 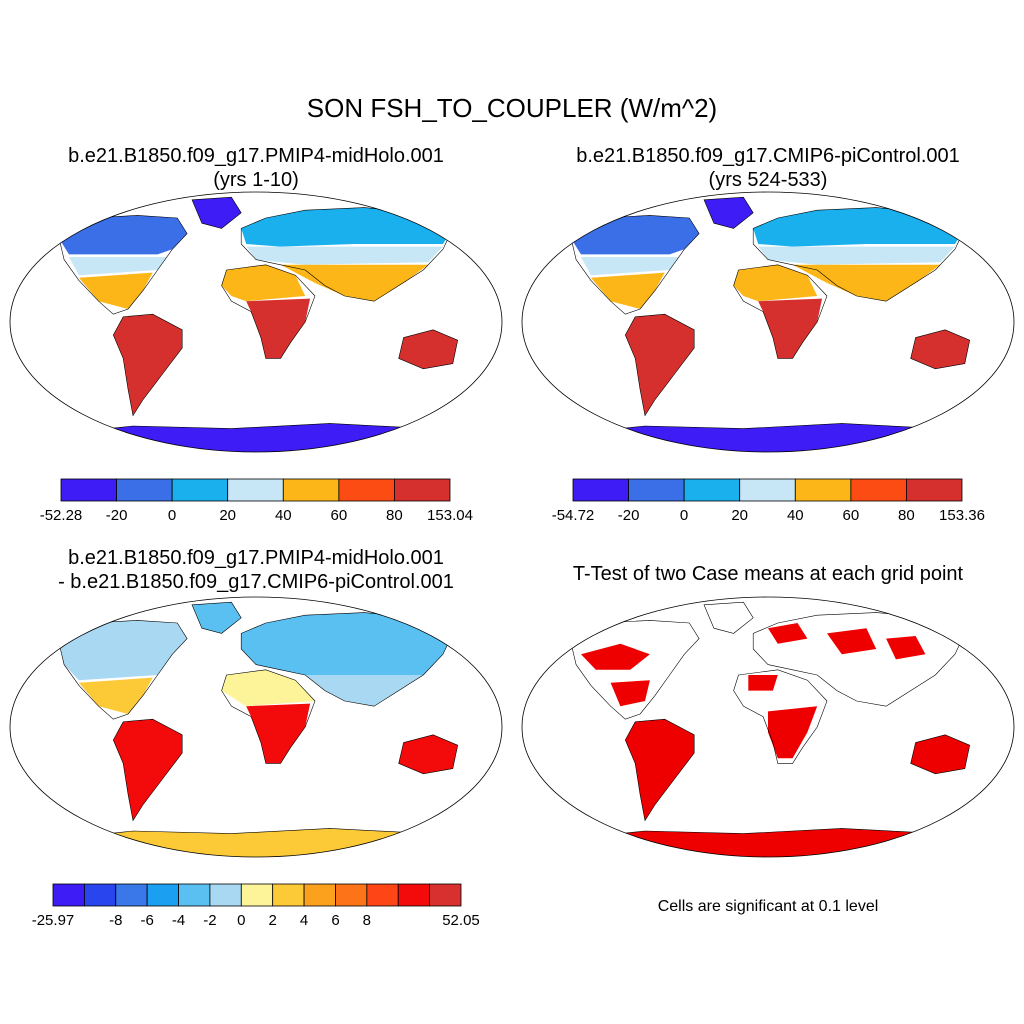 What do you see at coordinates (512, 108) in the screenshot?
I see `figure-title: SON FSH_TO_COUPLER (W/m^2)` at bounding box center [512, 108].